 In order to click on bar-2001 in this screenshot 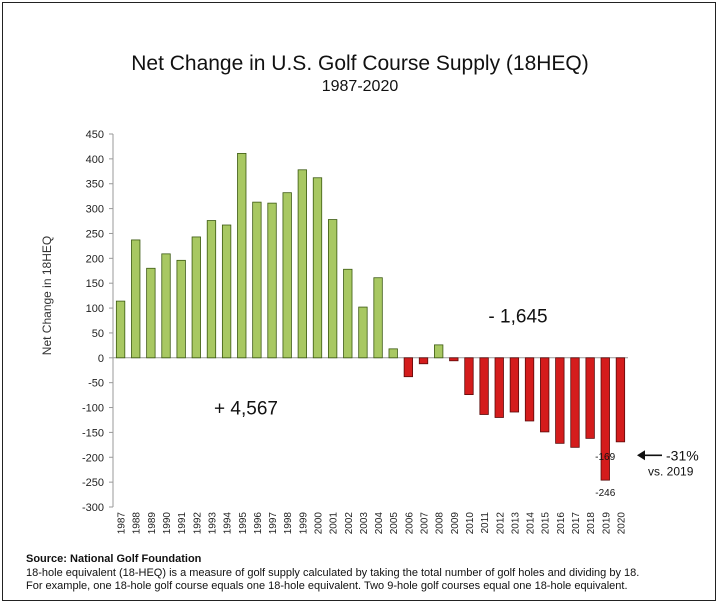, I will do `click(332, 289)`.